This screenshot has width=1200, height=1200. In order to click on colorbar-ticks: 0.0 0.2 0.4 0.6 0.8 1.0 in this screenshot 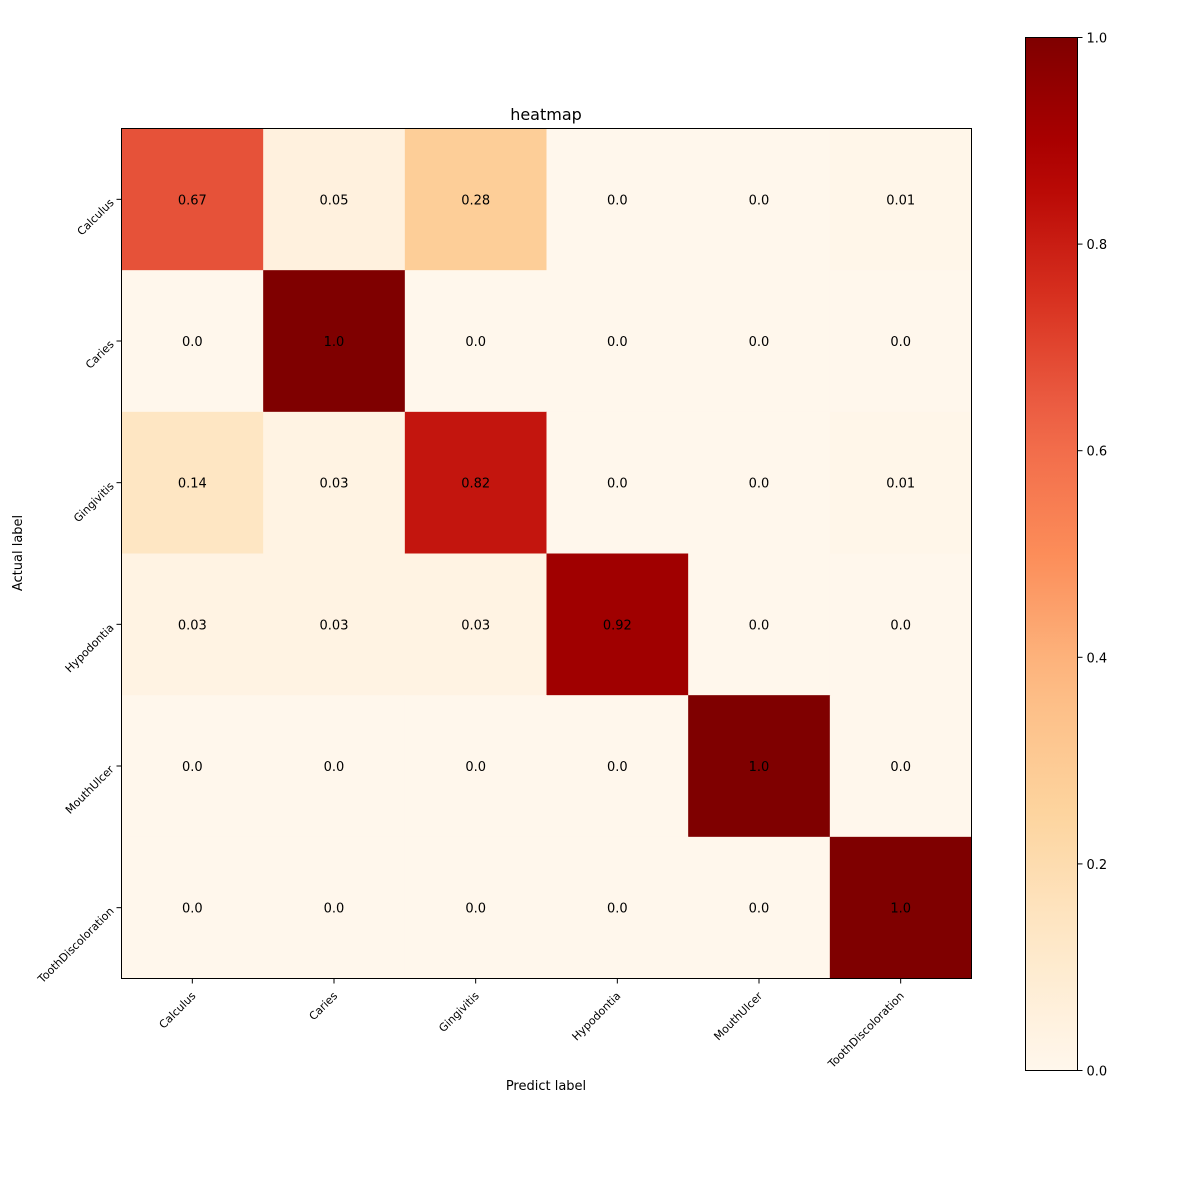, I will do `click(1092, 556)`.